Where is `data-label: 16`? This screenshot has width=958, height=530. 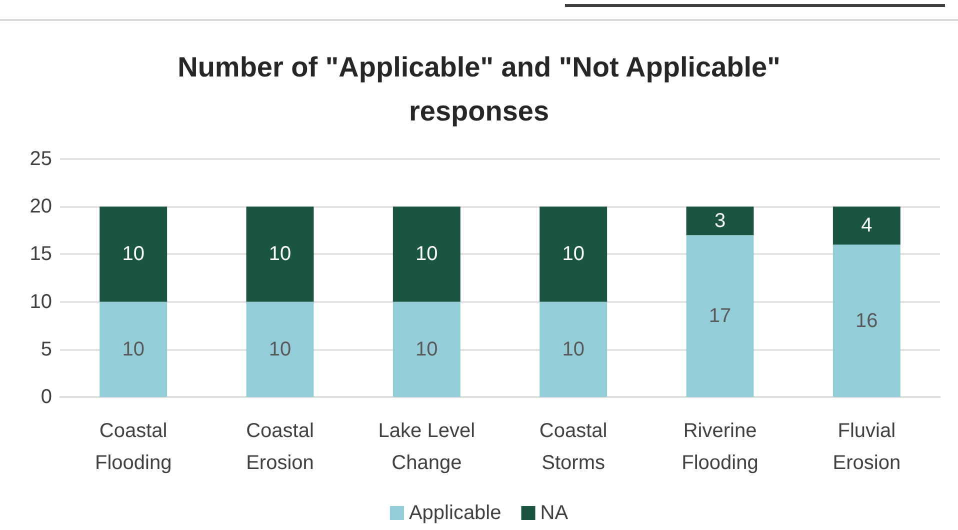 data-label: 16 is located at coordinates (867, 321).